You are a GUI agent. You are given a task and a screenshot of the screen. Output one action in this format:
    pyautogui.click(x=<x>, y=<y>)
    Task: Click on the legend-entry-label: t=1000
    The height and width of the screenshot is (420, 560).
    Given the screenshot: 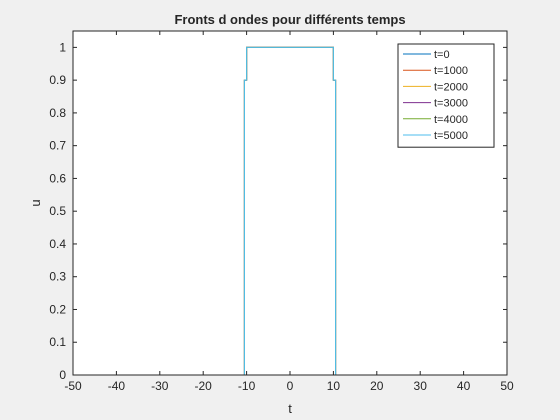 What is the action you would take?
    pyautogui.click(x=451, y=71)
    